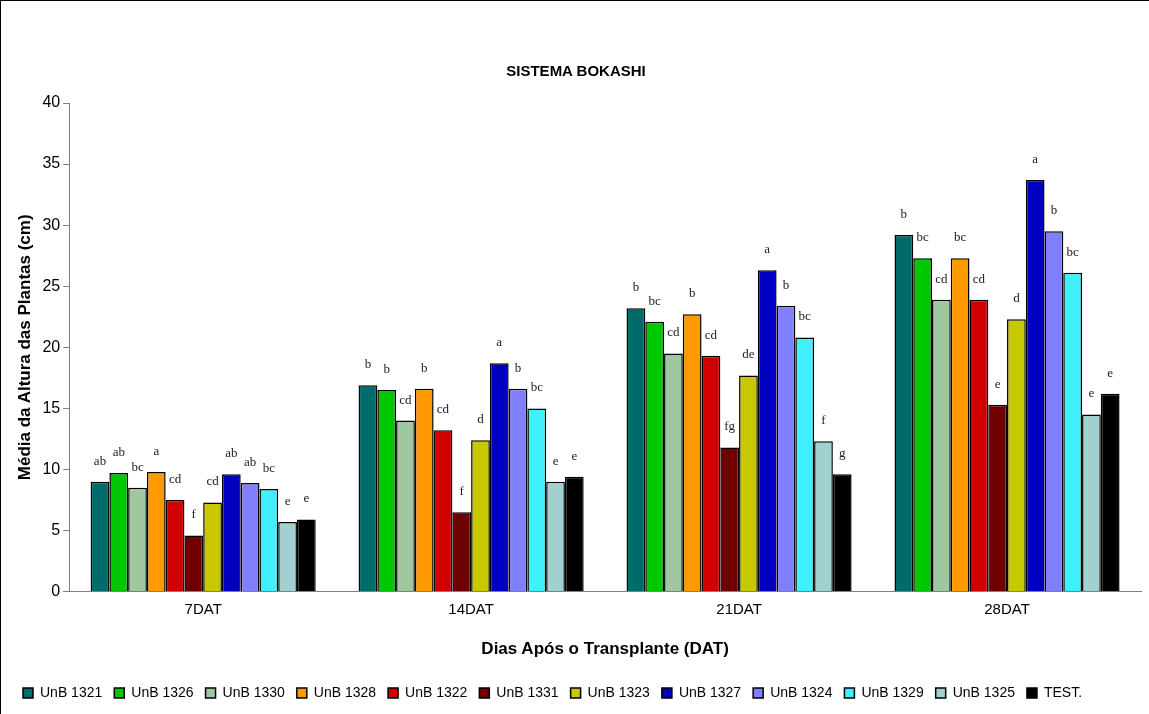  Describe the element at coordinates (56, 529) in the screenshot. I see `y-tick-label: 5` at that location.